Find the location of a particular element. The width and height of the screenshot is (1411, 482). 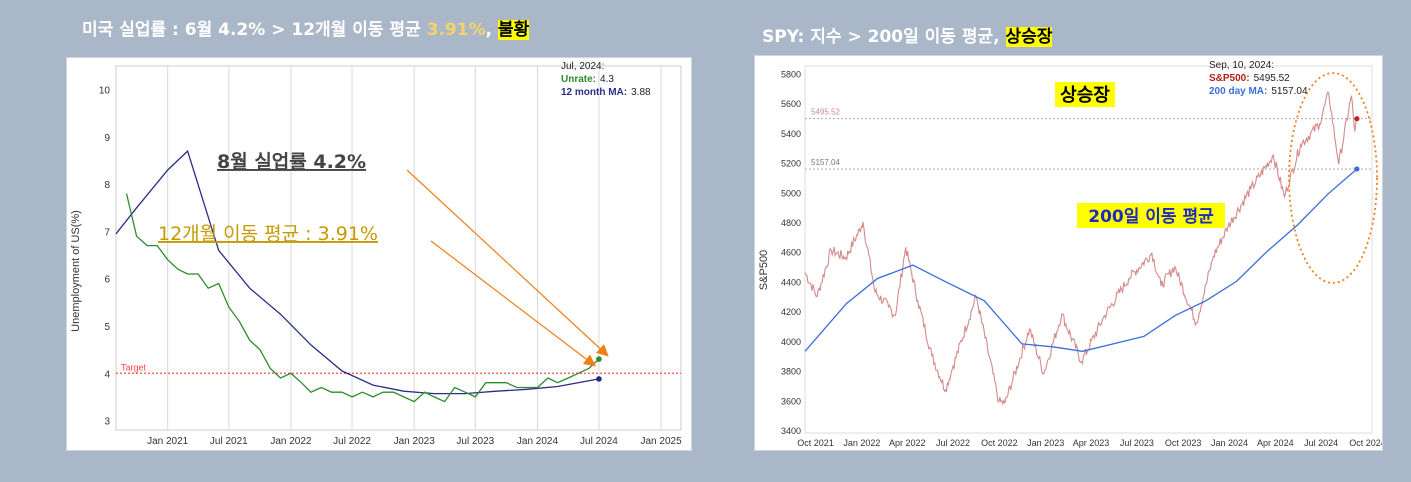

y-axis-label: S&P500 is located at coordinates (764, 270).